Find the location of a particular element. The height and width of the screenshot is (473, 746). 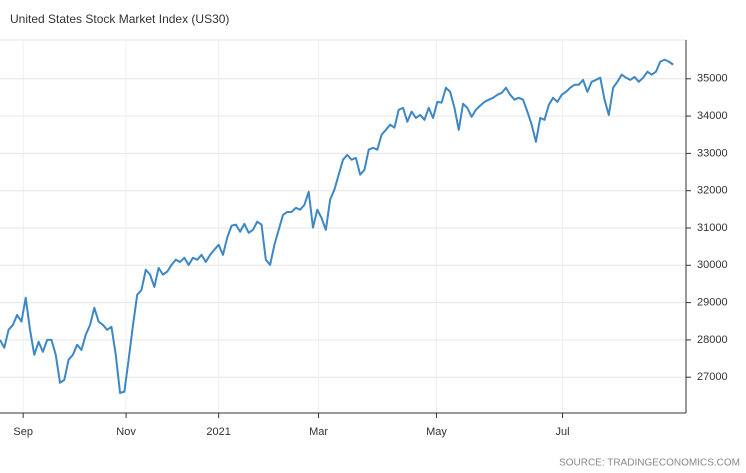

y-tick-label: 28000 is located at coordinates (712, 340).